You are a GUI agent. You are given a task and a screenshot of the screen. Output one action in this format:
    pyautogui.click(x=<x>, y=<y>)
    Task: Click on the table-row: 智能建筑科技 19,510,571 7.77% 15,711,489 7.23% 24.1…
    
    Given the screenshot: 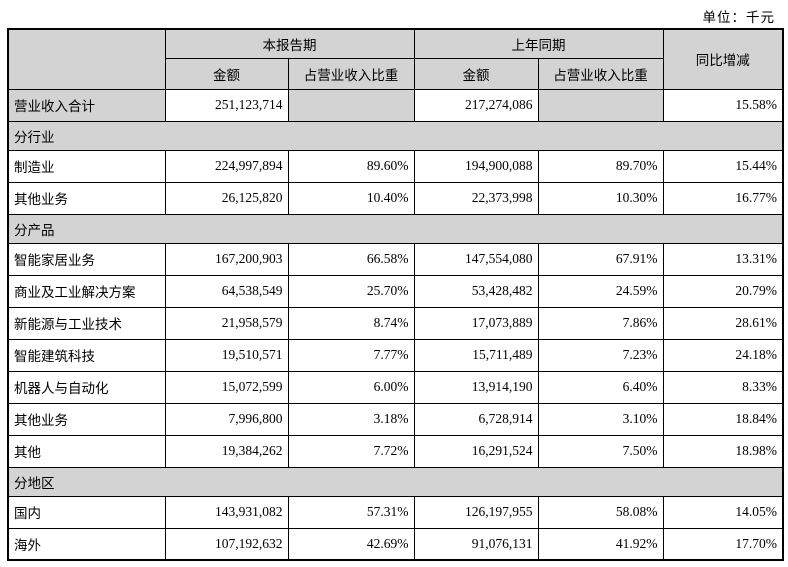 What is the action you would take?
    pyautogui.click(x=395, y=355)
    